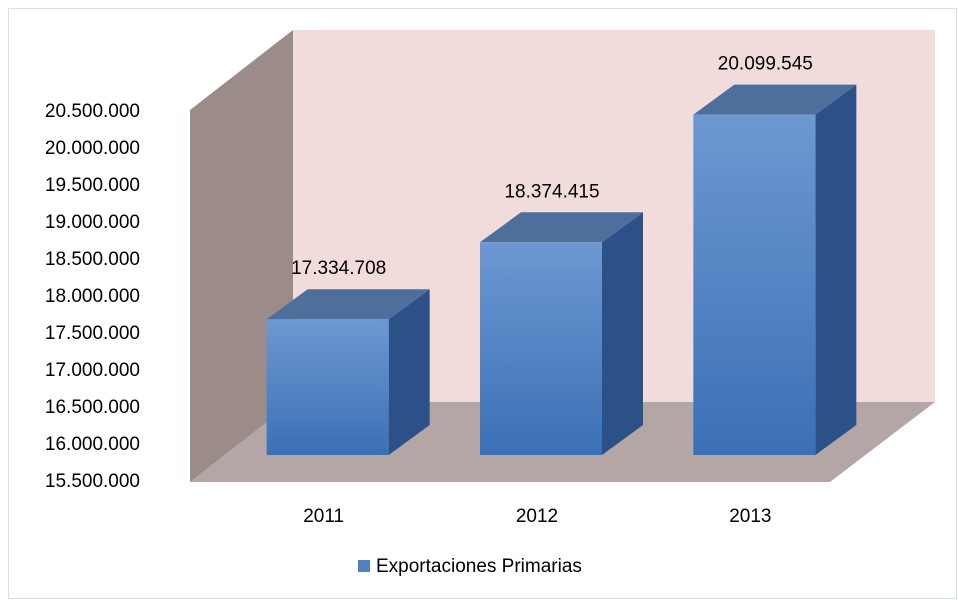 The width and height of the screenshot is (958, 600). I want to click on legend-swatch, so click(364, 566).